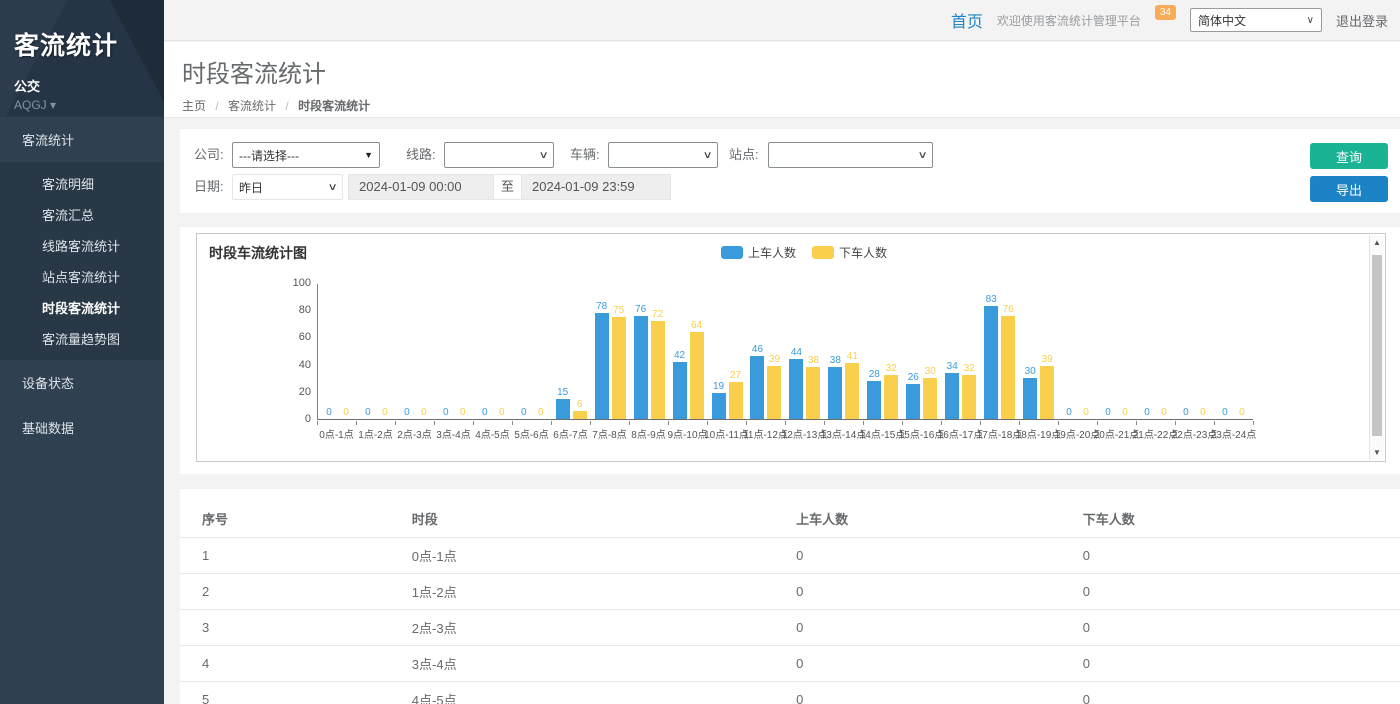 The image size is (1400, 704). What do you see at coordinates (499, 155) in the screenshot?
I see `line-select: ∨` at bounding box center [499, 155].